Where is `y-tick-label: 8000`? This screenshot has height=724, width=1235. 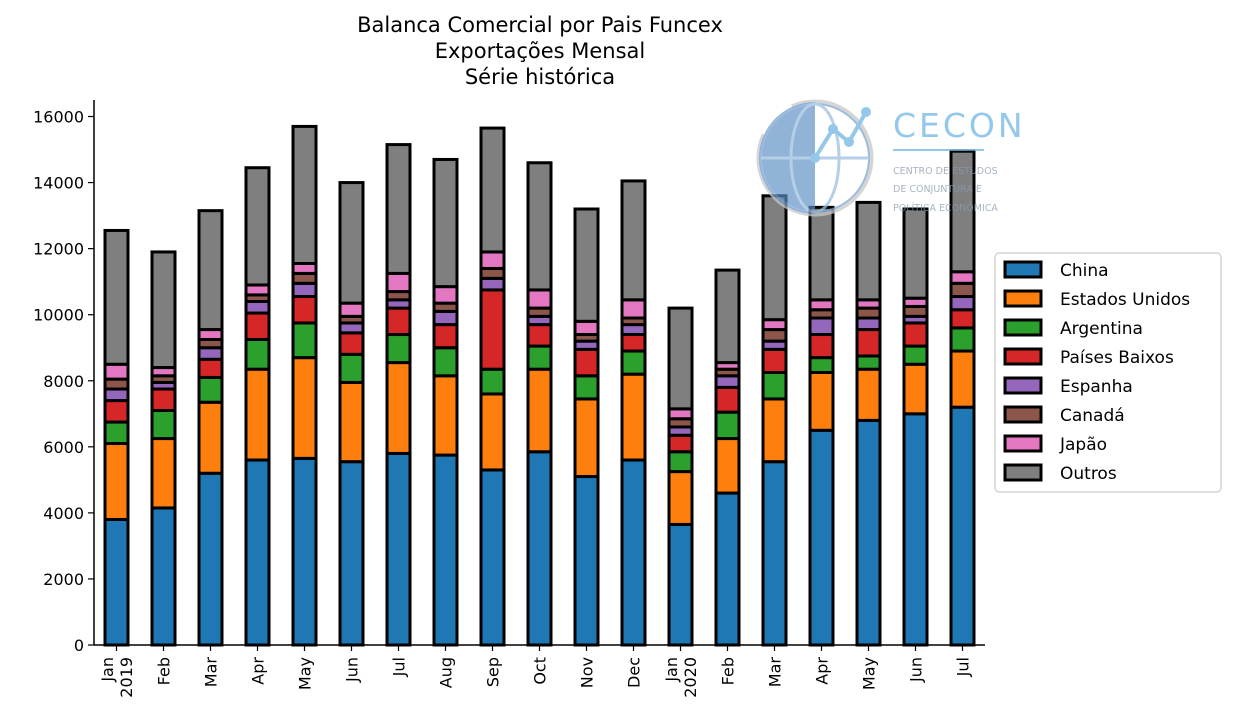
y-tick-label: 8000 is located at coordinates (63, 381).